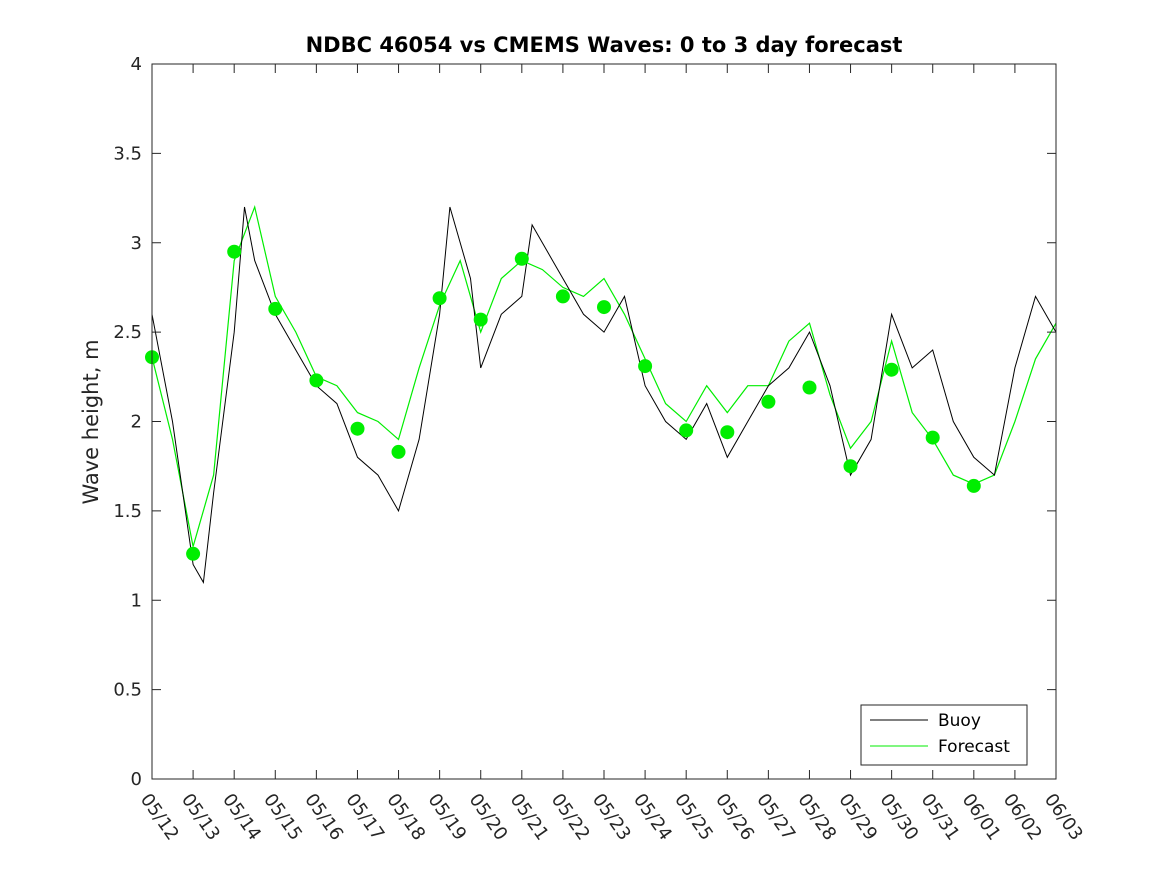  I want to click on y-tick-label: 0.5, so click(127, 690).